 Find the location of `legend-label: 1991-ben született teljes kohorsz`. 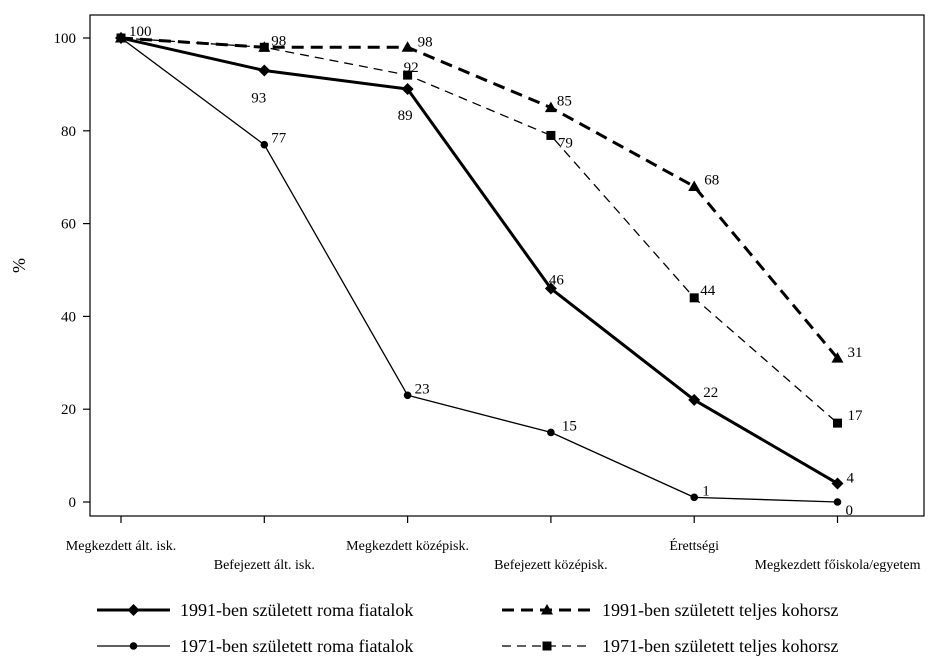

legend-label: 1991-ben született teljes kohorsz is located at coordinates (720, 610).